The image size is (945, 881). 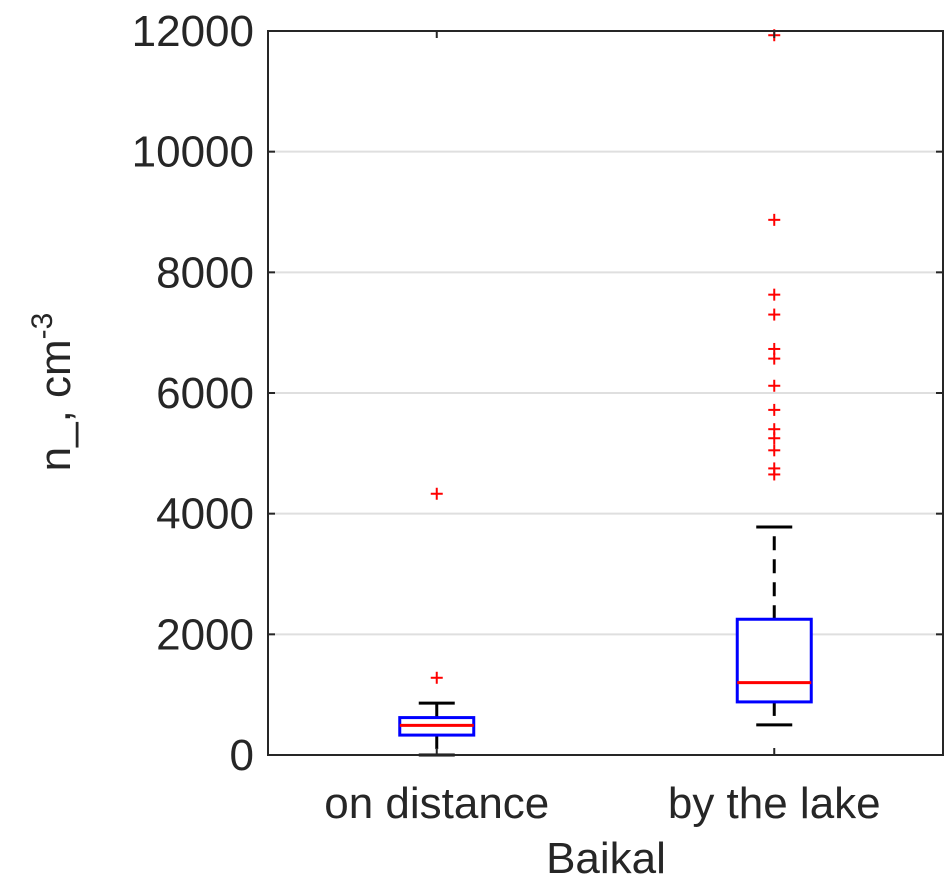 I want to click on box-iqr, so click(x=774, y=660).